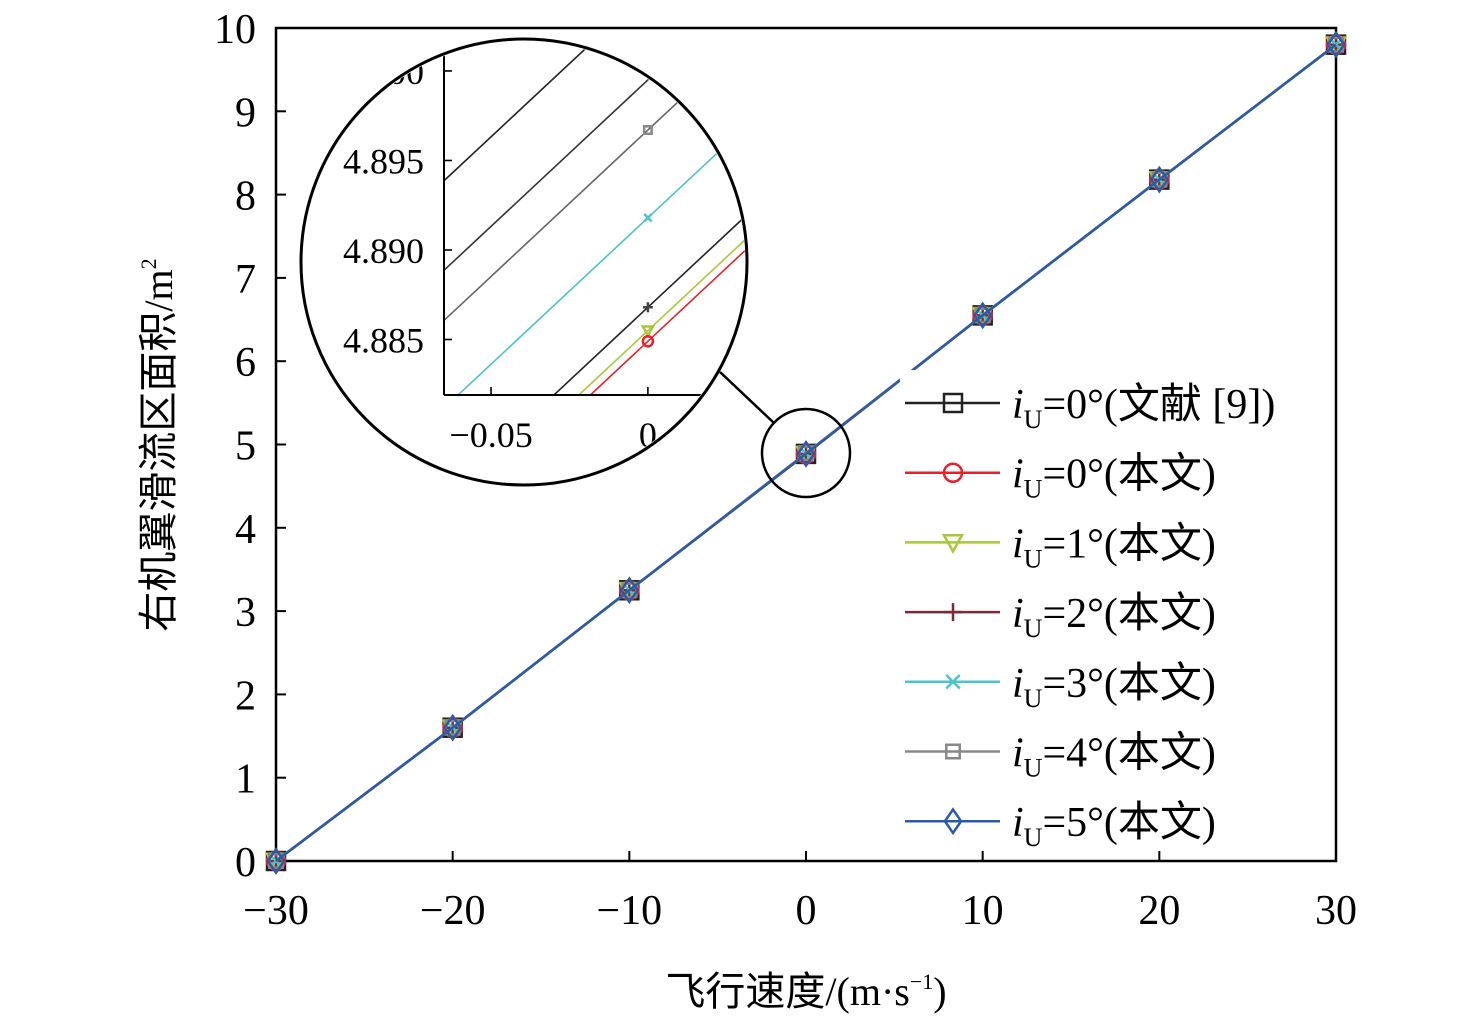 This screenshot has width=1476, height=1025. I want to click on legend-label: iU=4°(本文), so click(1114, 756).